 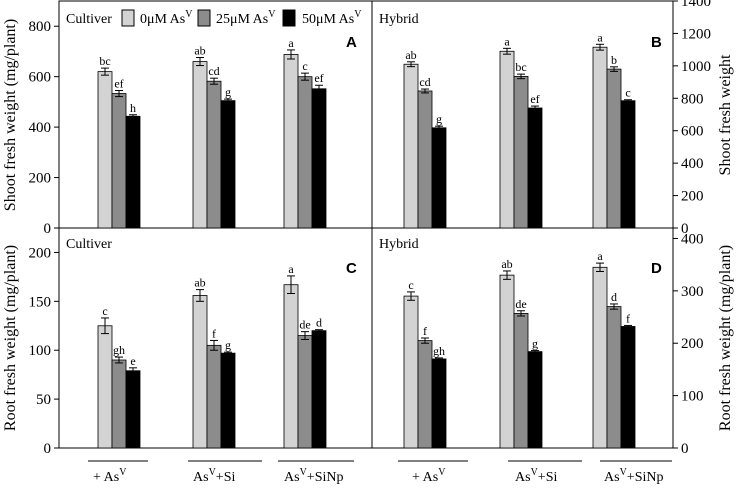 What do you see at coordinates (696, 5) in the screenshot?
I see `y-tick-label-b: 1400` at bounding box center [696, 5].